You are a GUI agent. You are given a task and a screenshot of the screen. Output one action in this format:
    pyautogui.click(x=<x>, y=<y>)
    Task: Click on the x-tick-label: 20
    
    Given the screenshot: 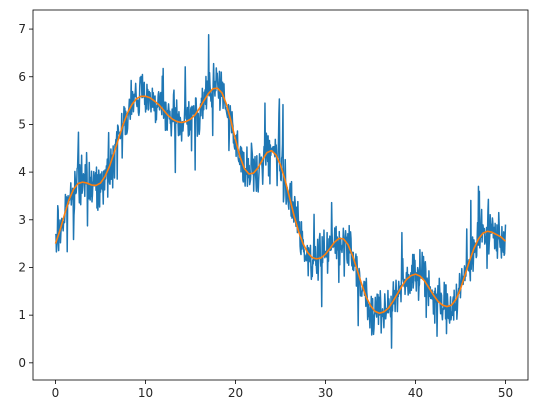 What is the action you would take?
    pyautogui.click(x=235, y=393)
    